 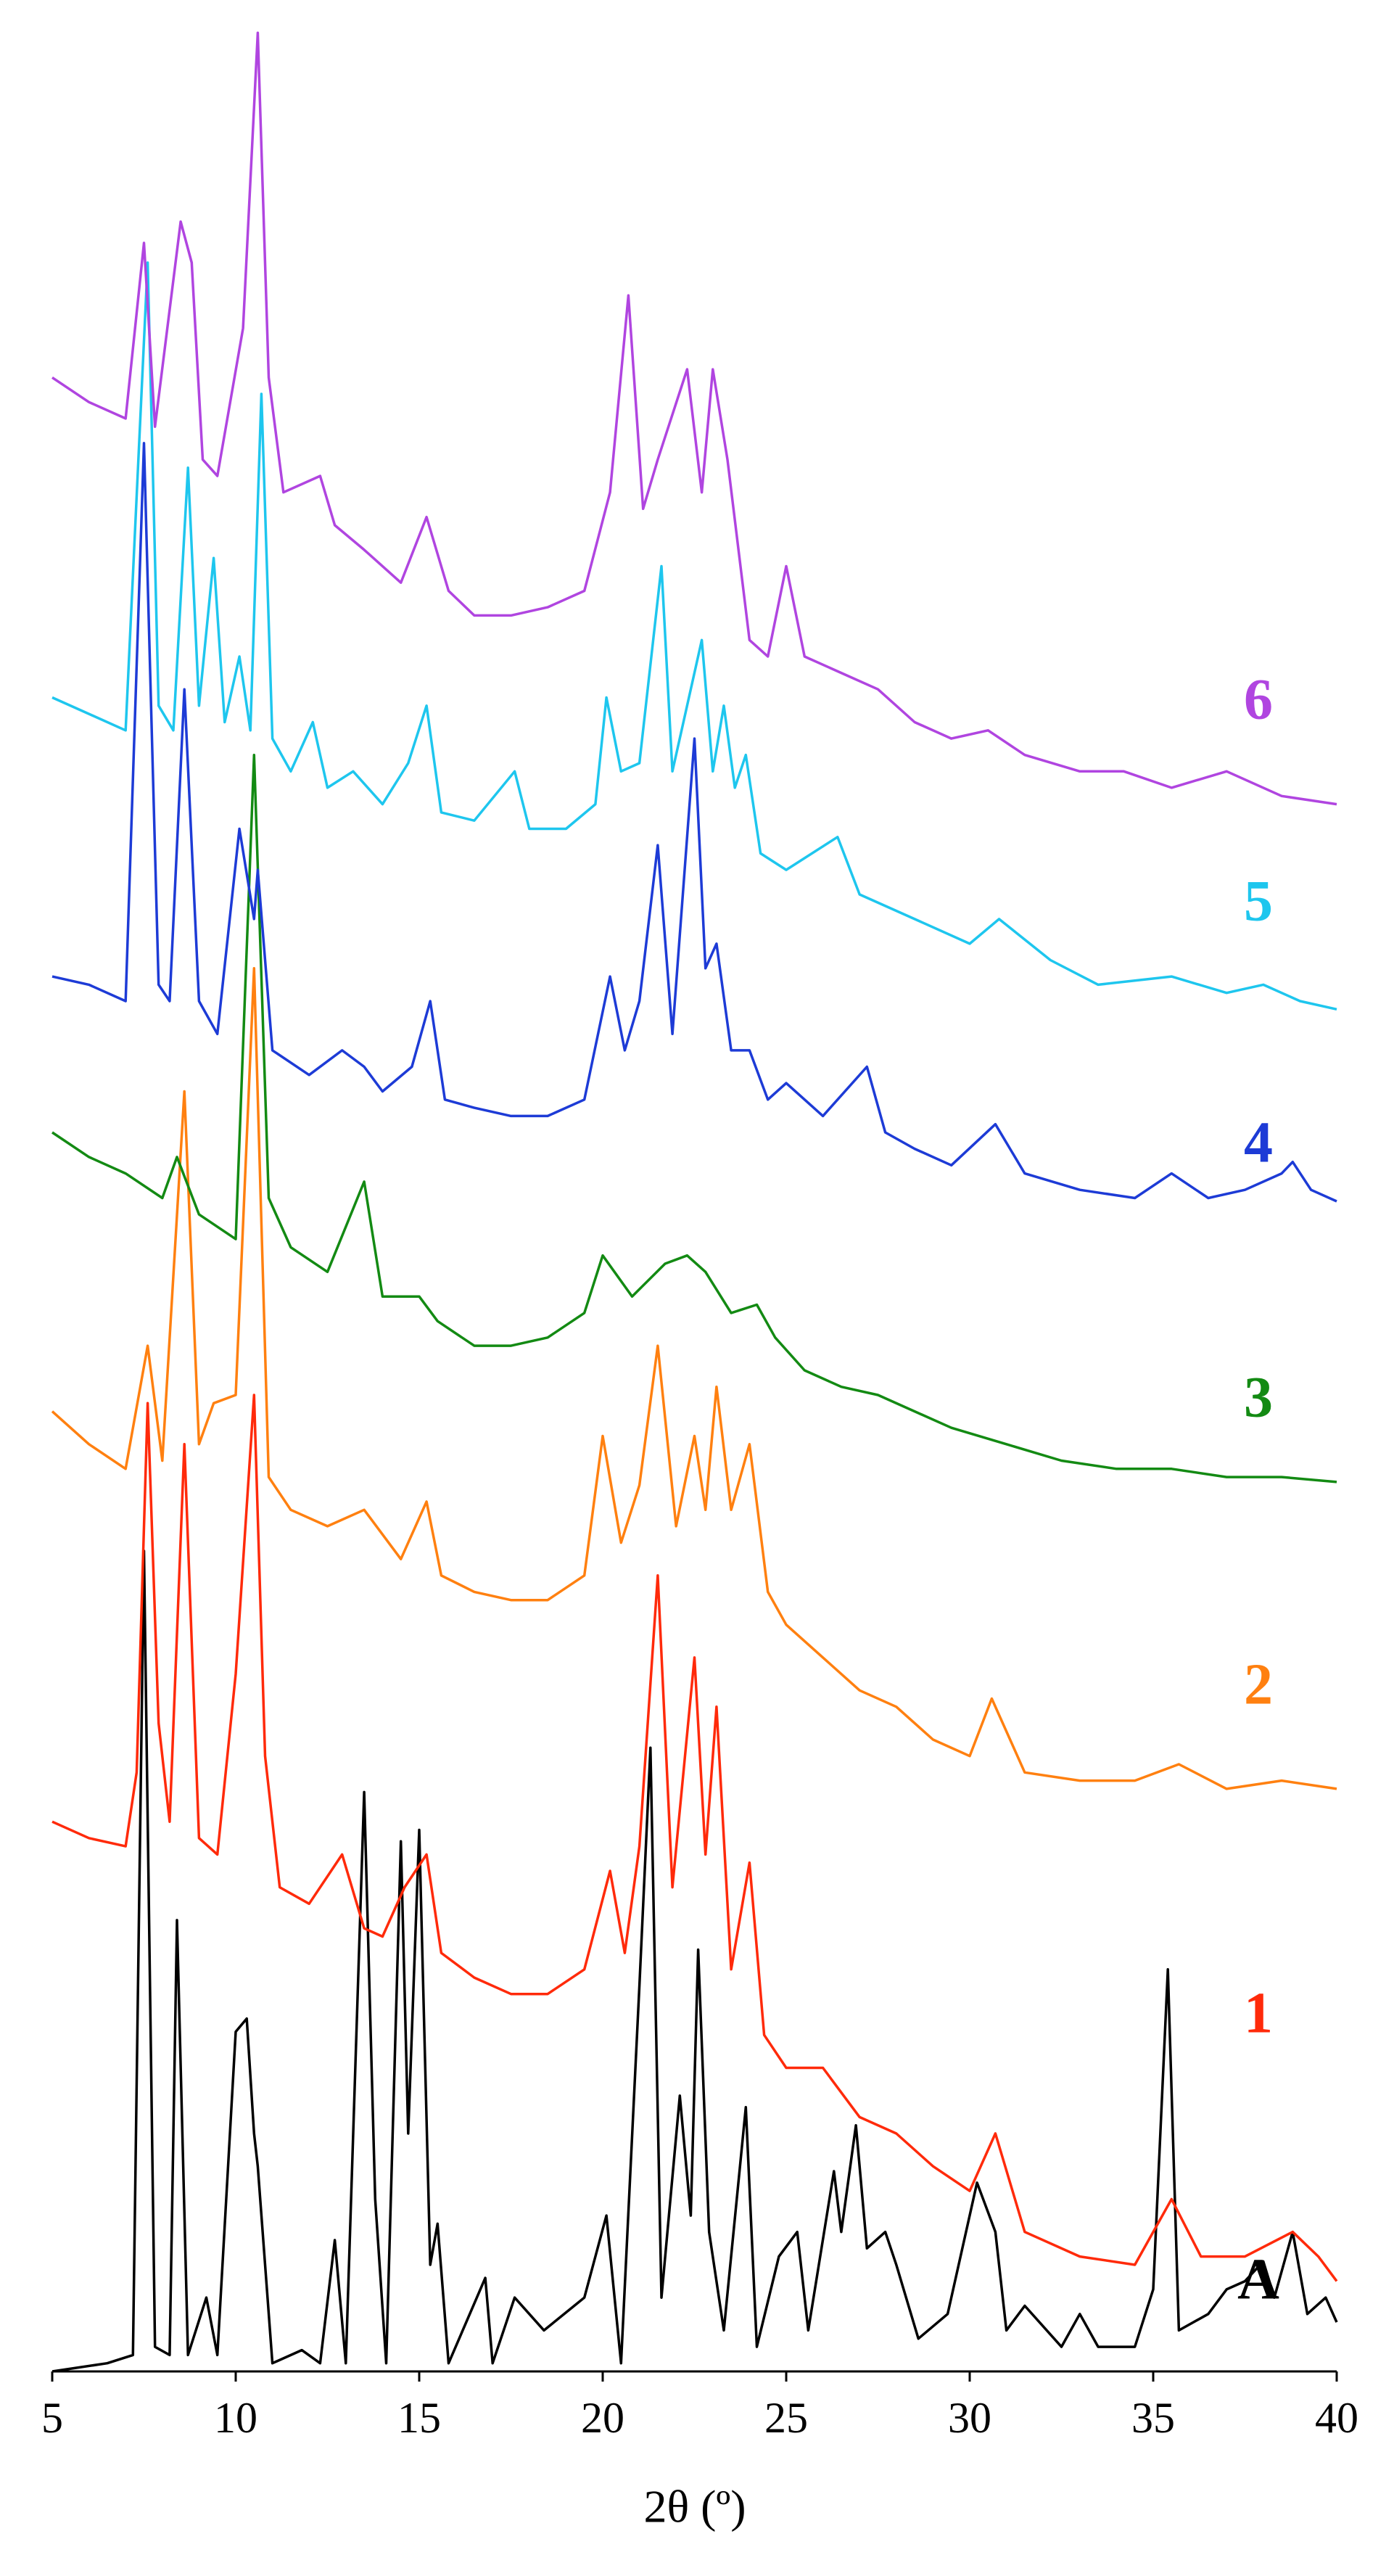 What do you see at coordinates (1153, 2418) in the screenshot?
I see `x-tick-label: 35` at bounding box center [1153, 2418].